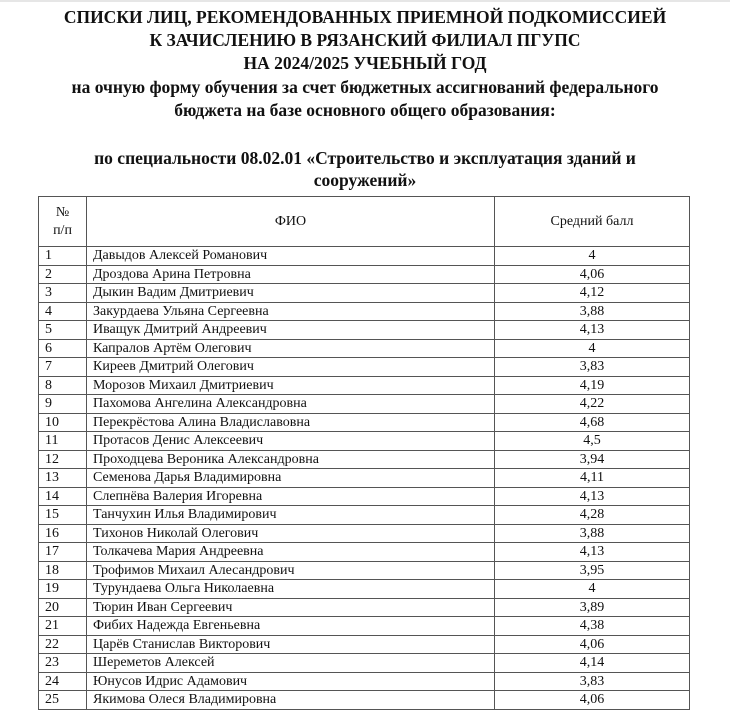 This screenshot has width=730, height=714. I want to click on row-number: 23, so click(62, 663).